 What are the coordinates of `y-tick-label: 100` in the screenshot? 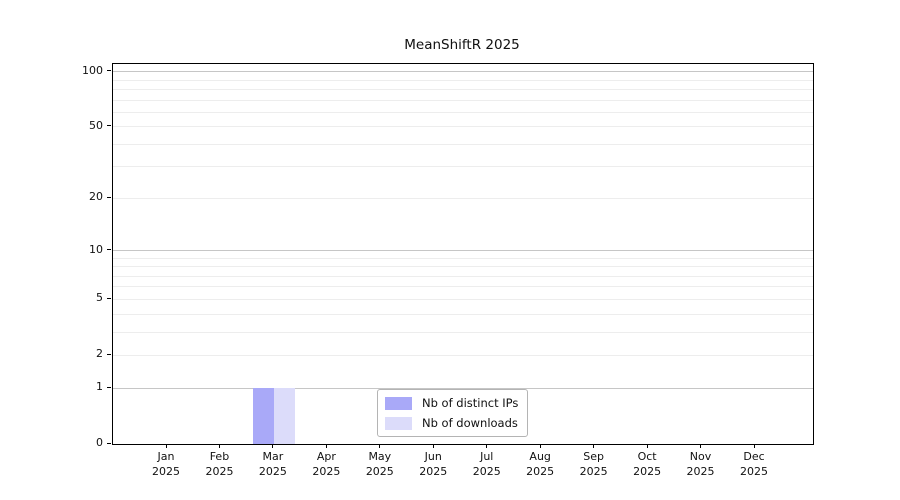 It's located at (92, 70).